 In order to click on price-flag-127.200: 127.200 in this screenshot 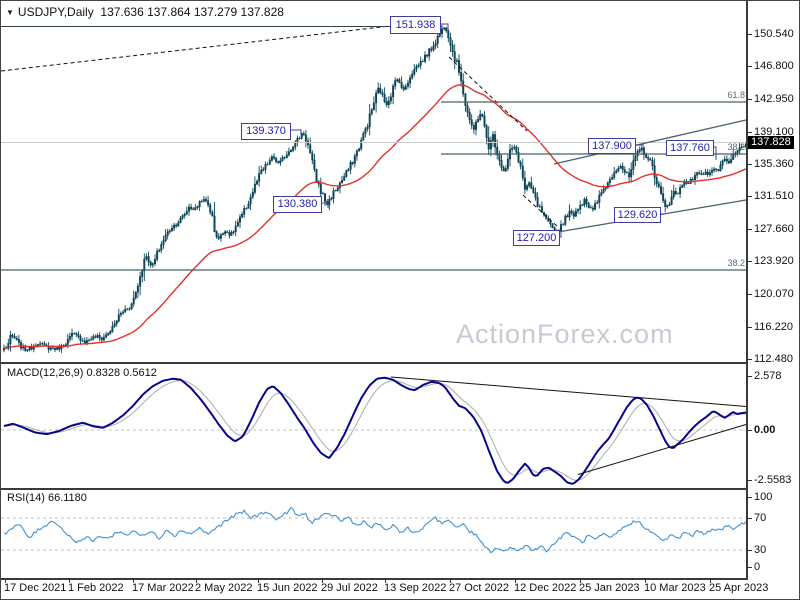, I will do `click(536, 238)`.